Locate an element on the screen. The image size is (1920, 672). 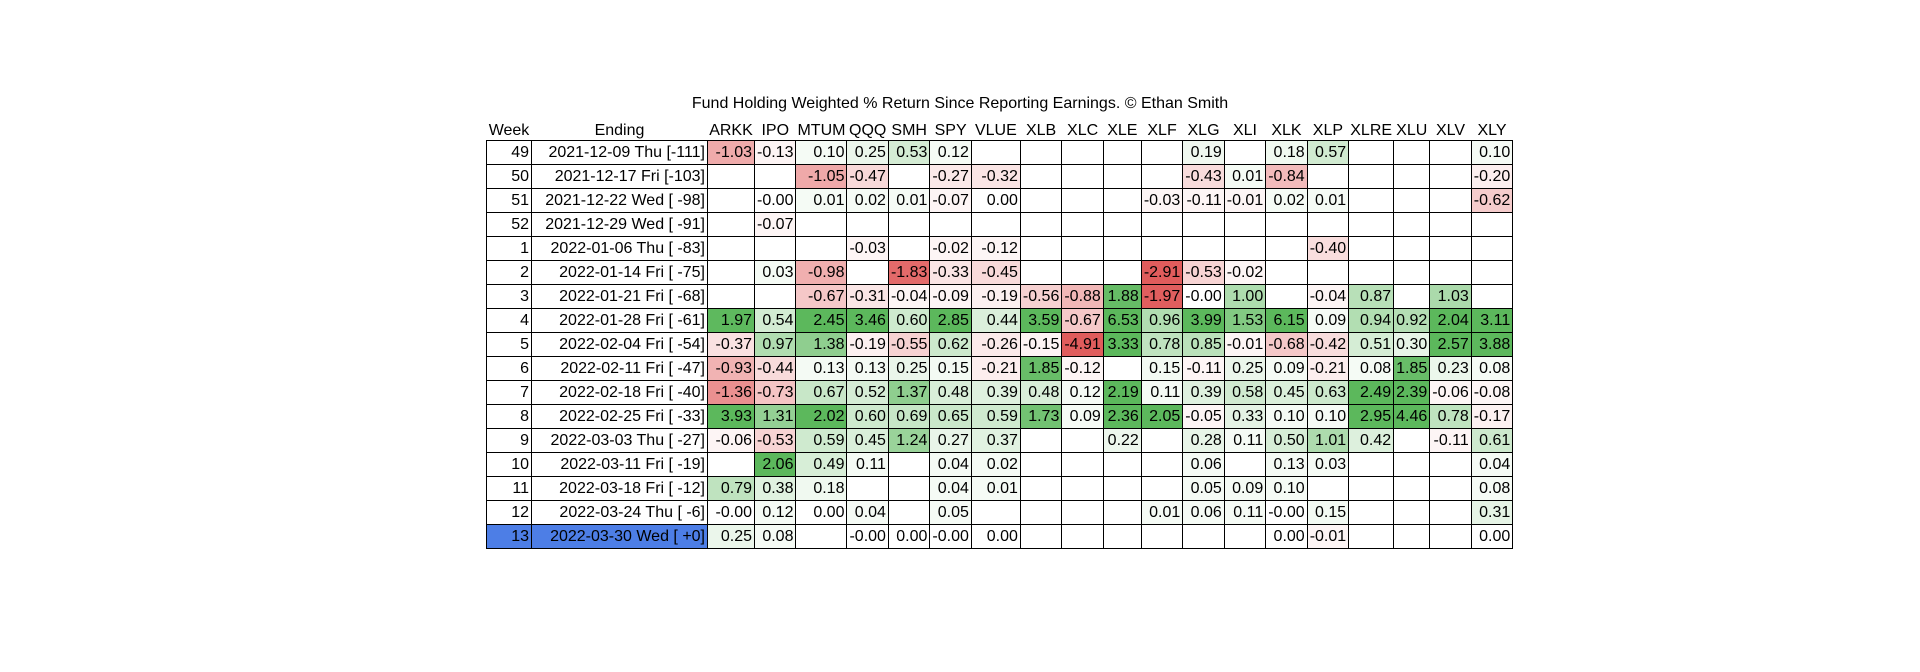
value-cell: 1.37 is located at coordinates (909, 392).